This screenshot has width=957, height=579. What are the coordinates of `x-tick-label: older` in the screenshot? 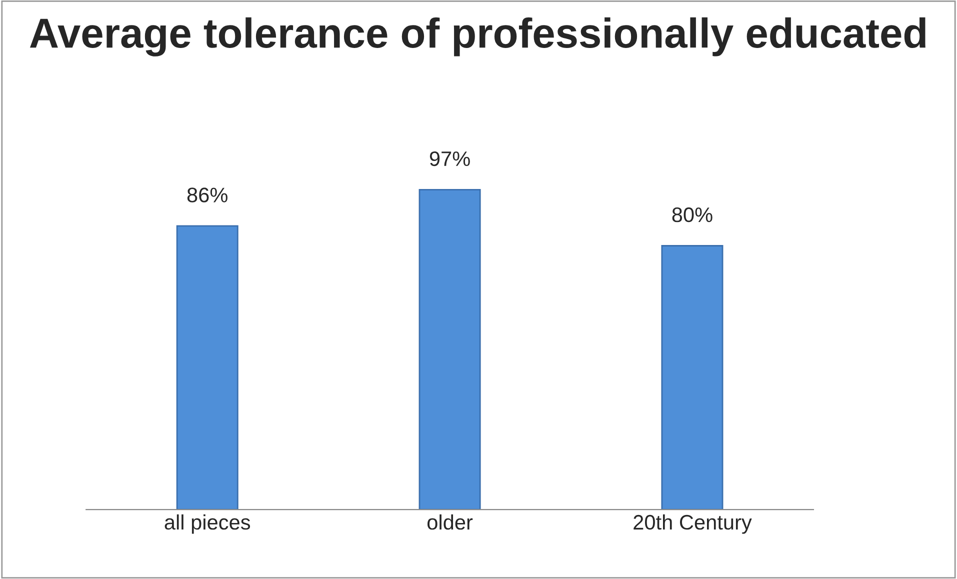 It's located at (450, 522).